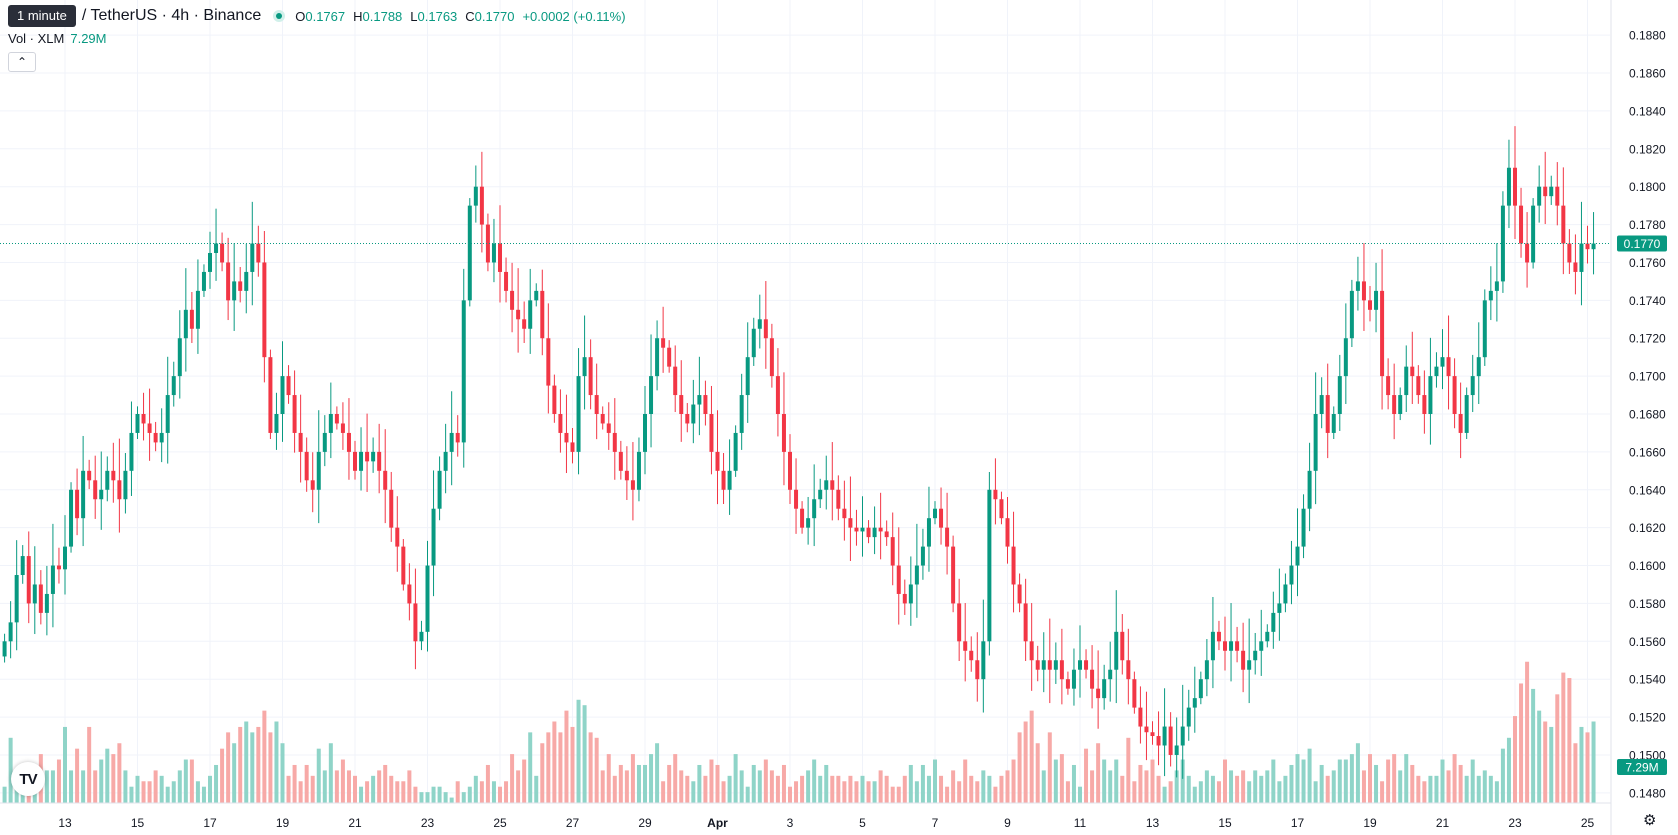 Image resolution: width=1678 pixels, height=835 pixels. What do you see at coordinates (494, 16) in the screenshot?
I see `close-value: 0.1770` at bounding box center [494, 16].